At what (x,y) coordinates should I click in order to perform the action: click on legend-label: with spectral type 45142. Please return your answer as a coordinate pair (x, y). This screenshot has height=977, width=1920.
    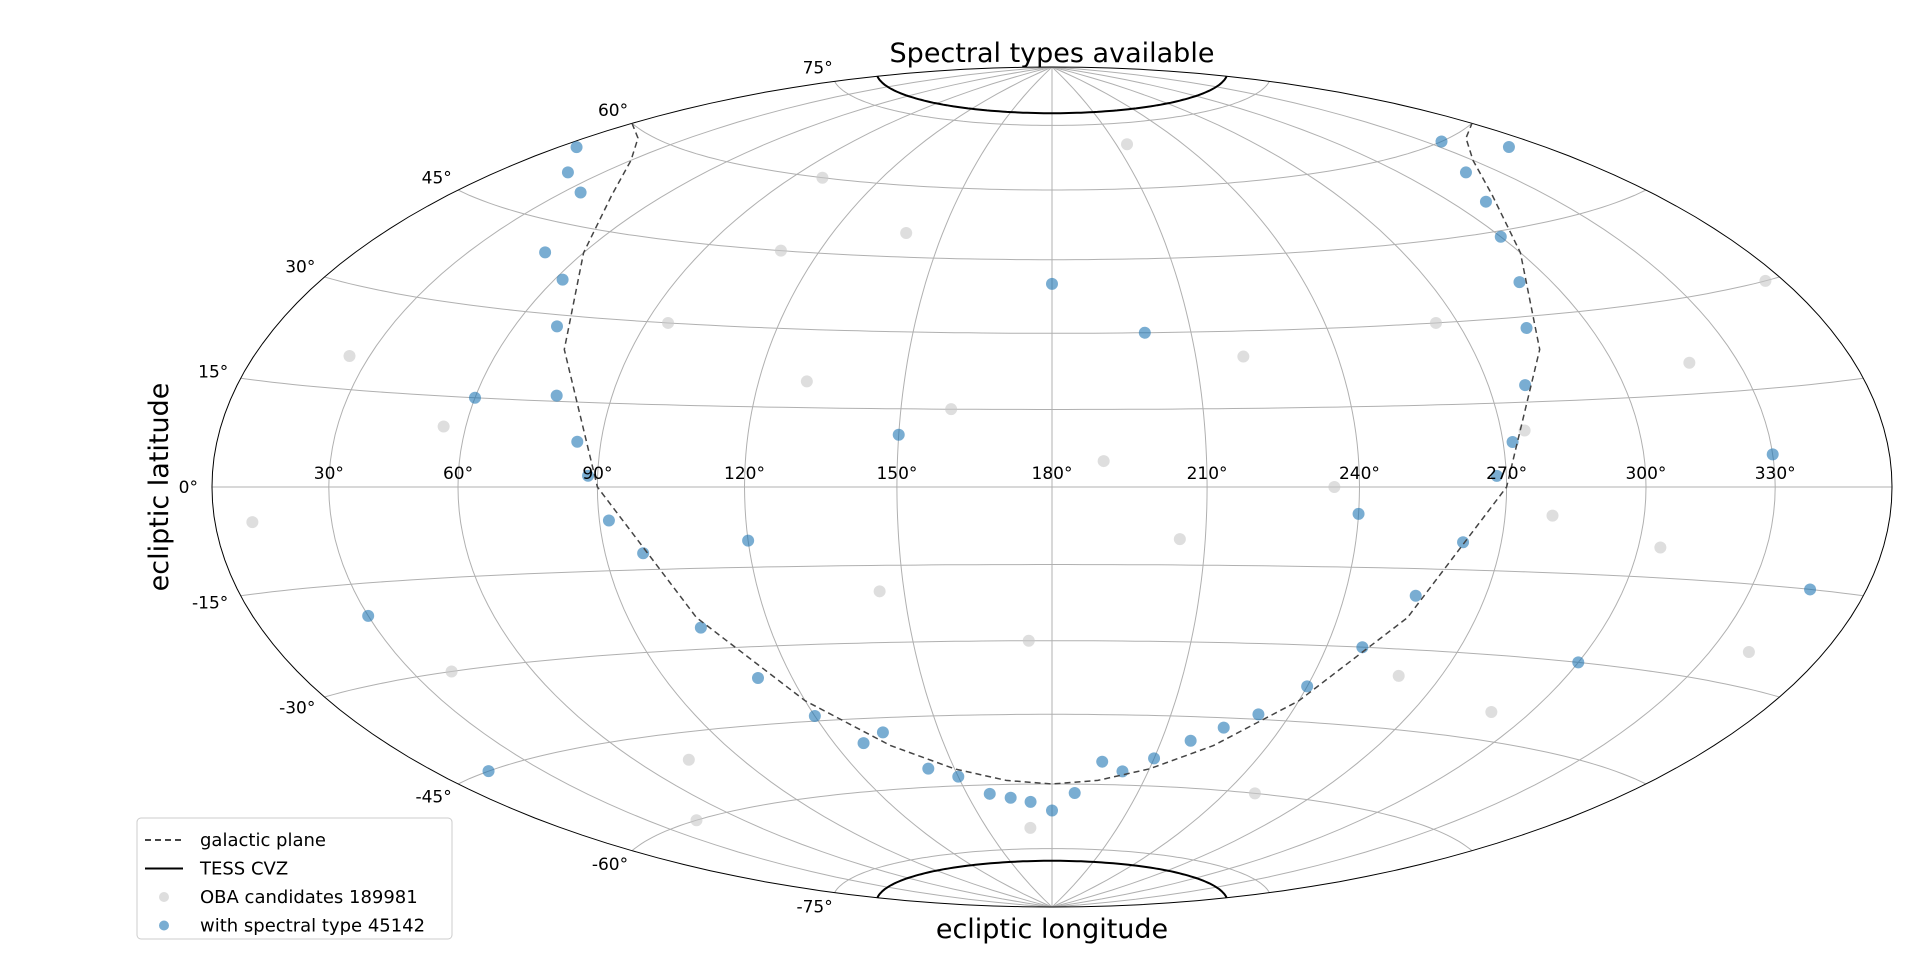
    Looking at the image, I should click on (312, 926).